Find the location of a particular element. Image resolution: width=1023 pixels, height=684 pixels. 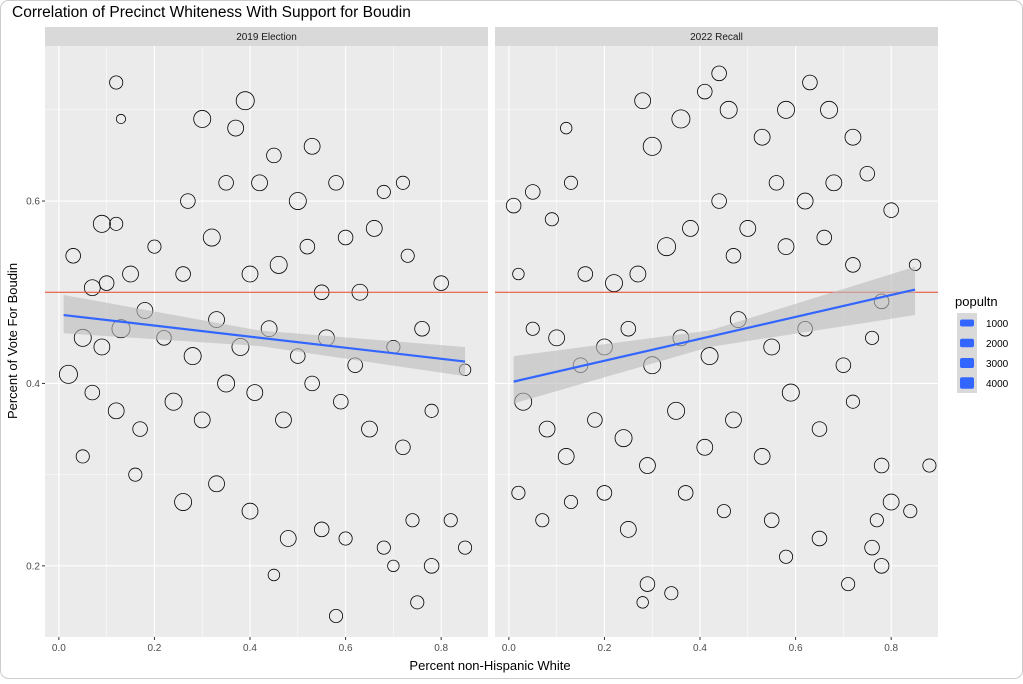

legend-entry-label: 4000 is located at coordinates (997, 384).